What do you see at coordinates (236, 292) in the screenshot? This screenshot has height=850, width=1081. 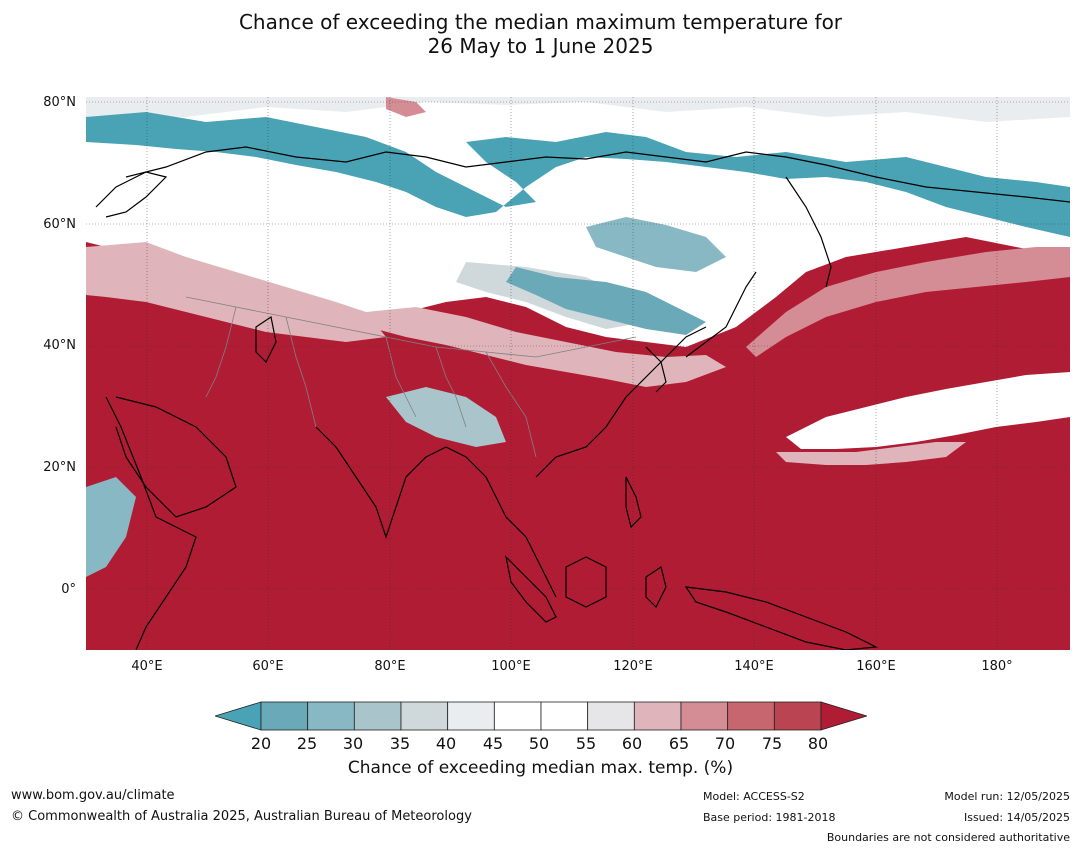 I see `transition-band-europe` at bounding box center [236, 292].